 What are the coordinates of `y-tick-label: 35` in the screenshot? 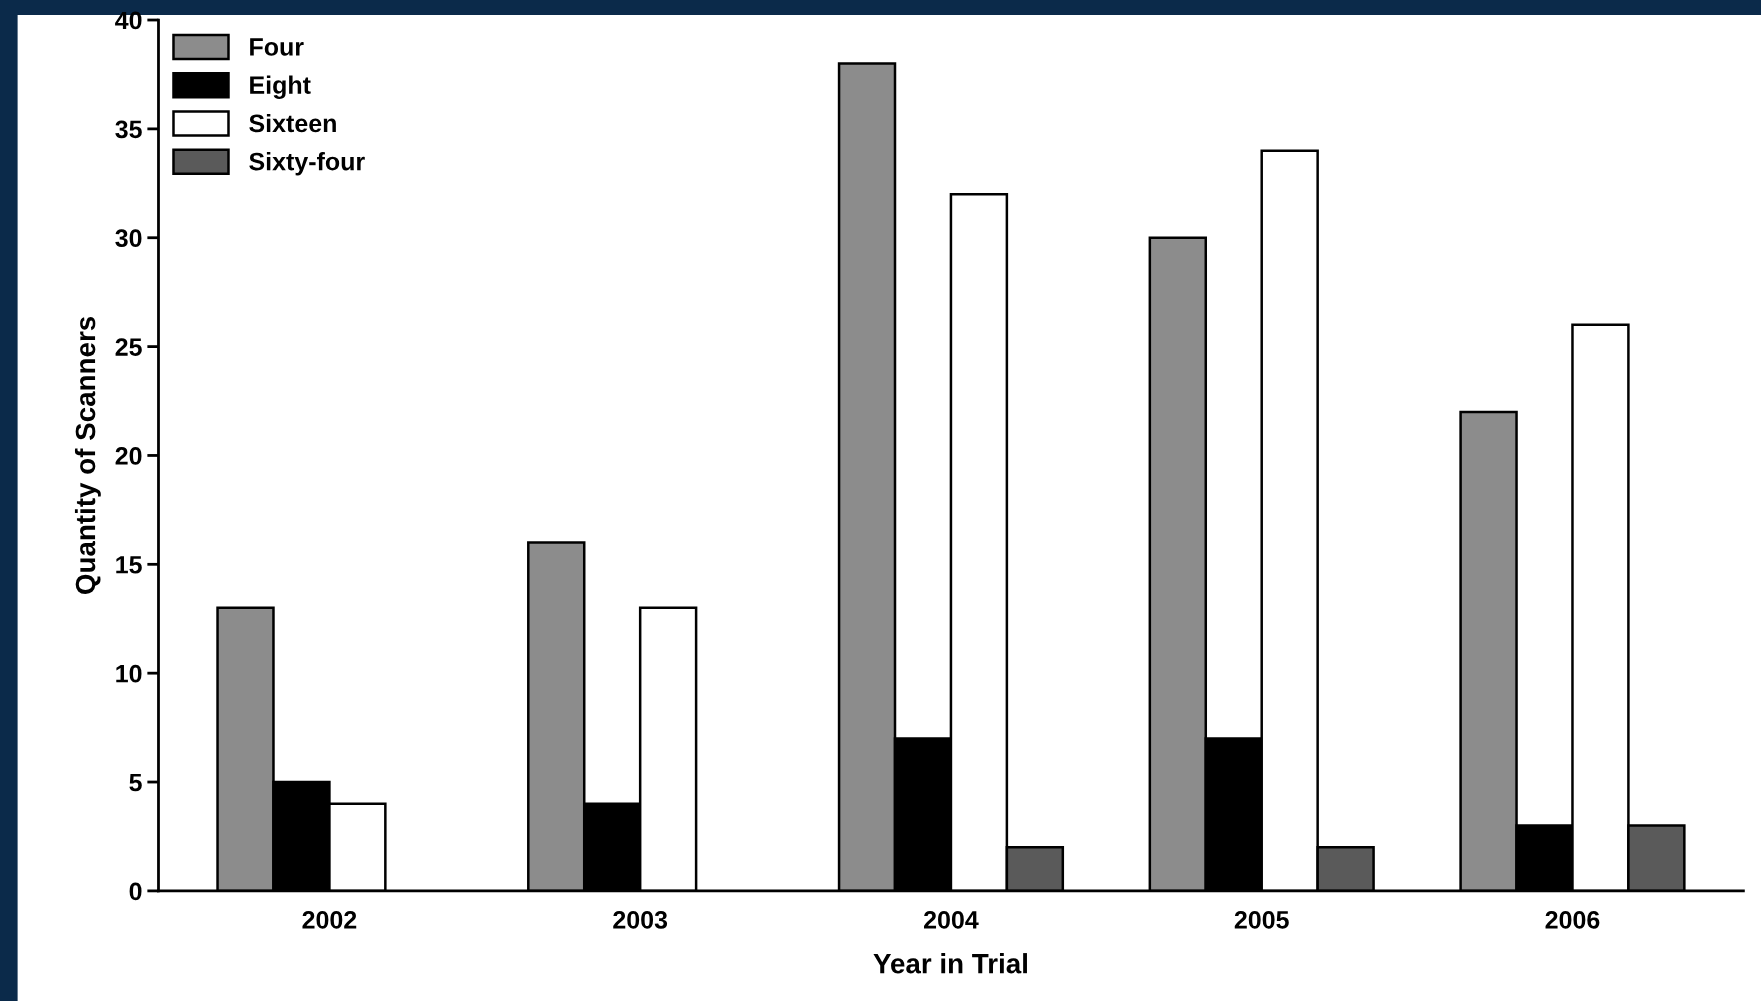 It's located at (128, 129).